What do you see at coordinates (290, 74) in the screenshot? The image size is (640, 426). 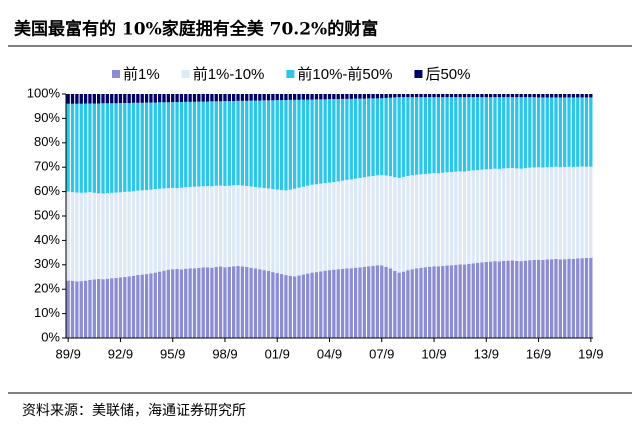 I see `legend-swatch` at bounding box center [290, 74].